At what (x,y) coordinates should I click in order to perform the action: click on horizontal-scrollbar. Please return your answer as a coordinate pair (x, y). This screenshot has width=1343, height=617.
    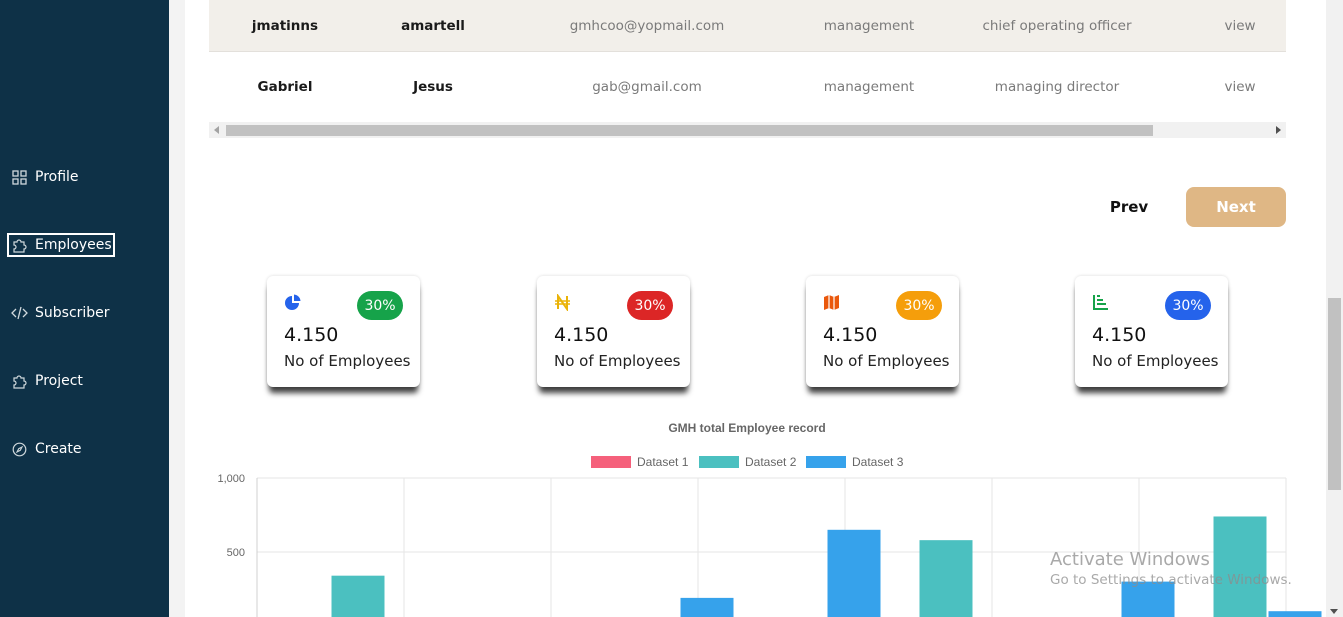
    Looking at the image, I should click on (747, 130).